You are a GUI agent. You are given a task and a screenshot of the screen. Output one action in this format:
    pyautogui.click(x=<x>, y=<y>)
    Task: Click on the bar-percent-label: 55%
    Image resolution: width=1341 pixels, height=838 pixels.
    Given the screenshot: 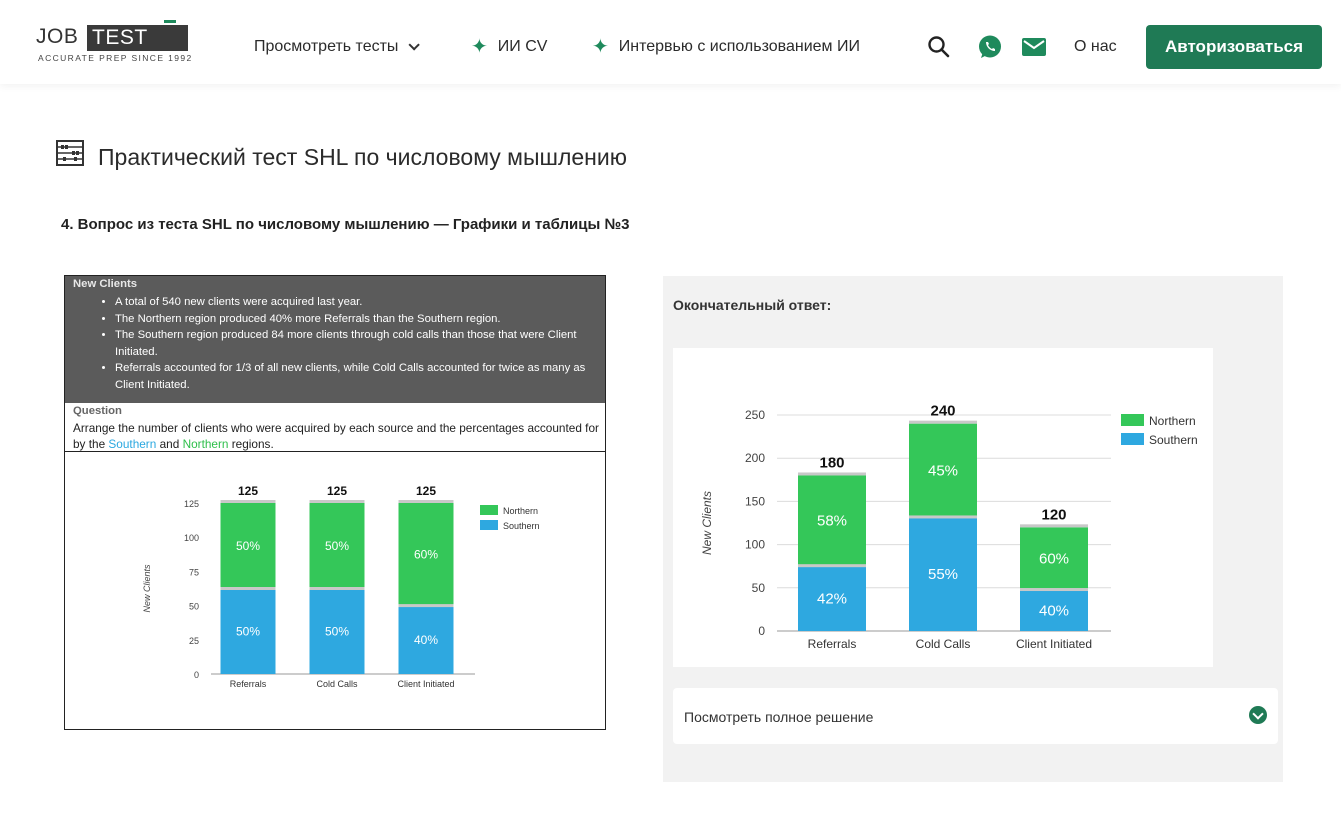 What is the action you would take?
    pyautogui.click(x=943, y=574)
    